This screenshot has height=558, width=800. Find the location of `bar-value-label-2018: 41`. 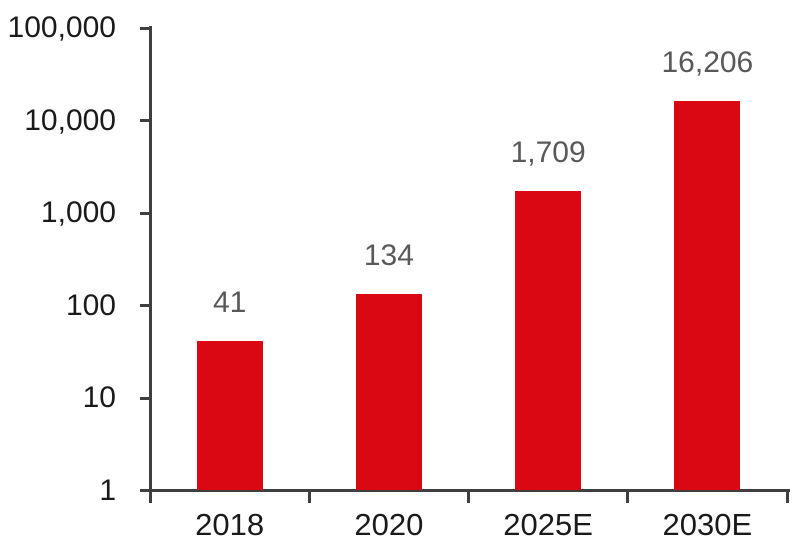

bar-value-label-2018: 41 is located at coordinates (229, 303).